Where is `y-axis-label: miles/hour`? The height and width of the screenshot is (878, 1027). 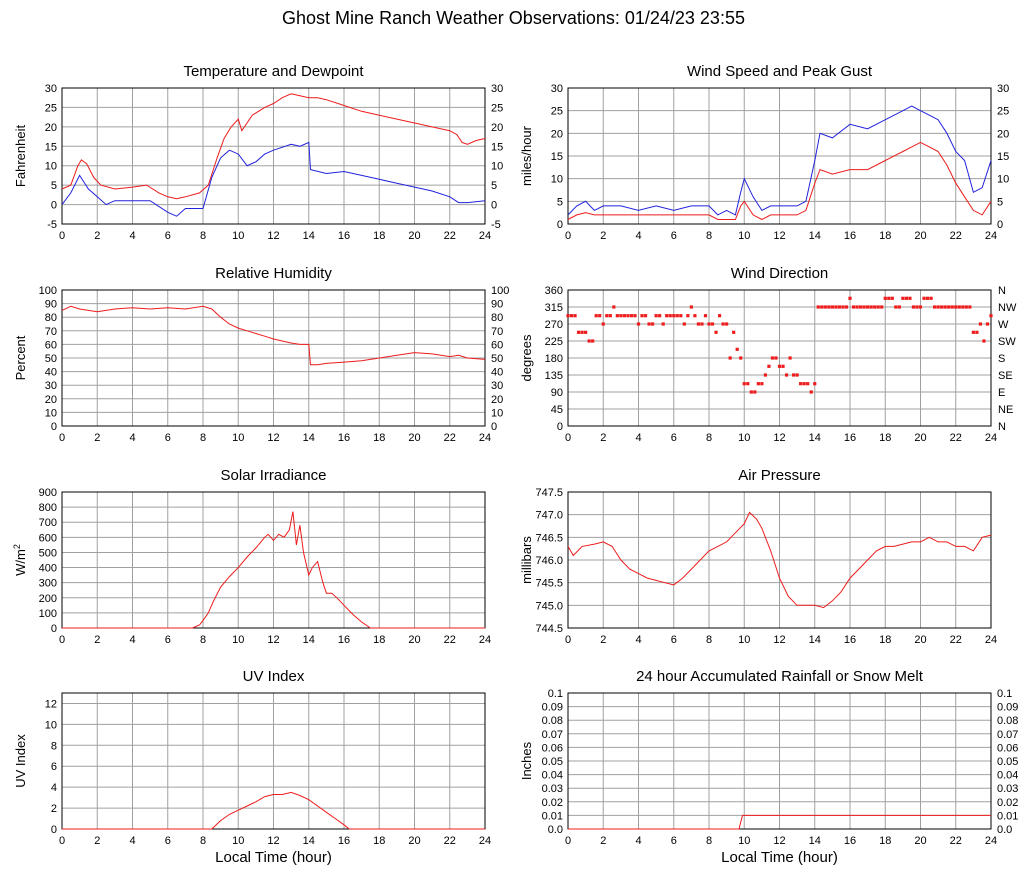 y-axis-label: miles/hour is located at coordinates (526, 155).